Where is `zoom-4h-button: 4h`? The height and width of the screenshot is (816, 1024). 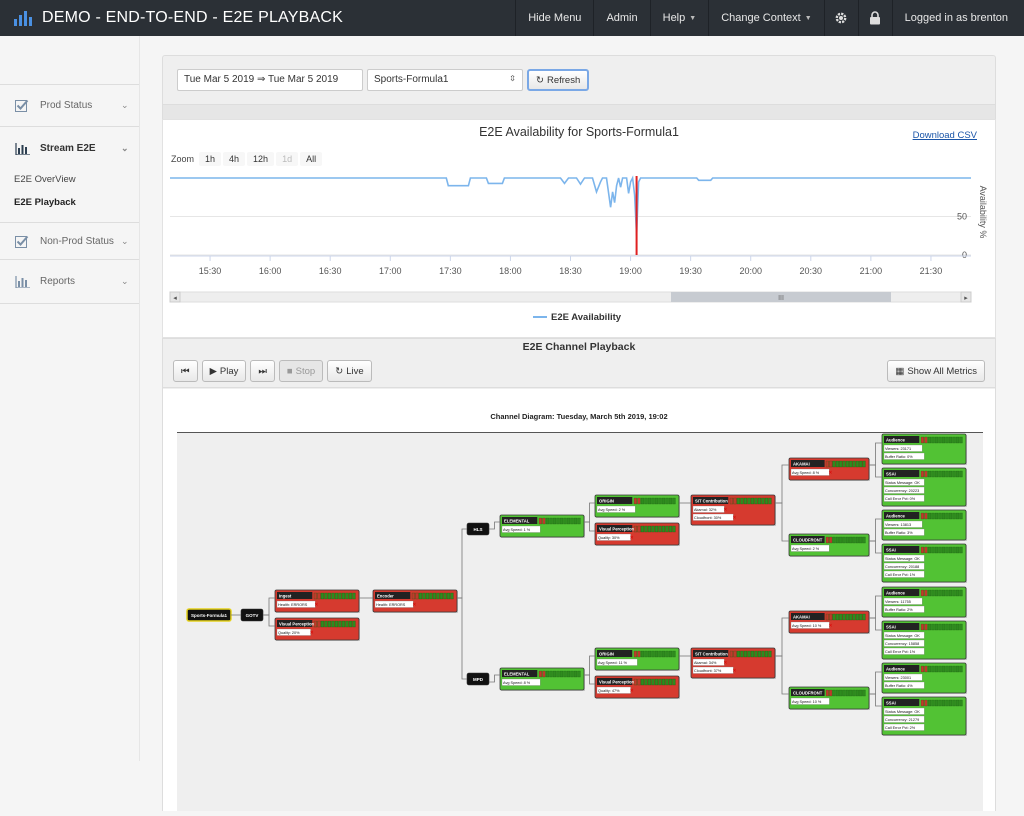 zoom-4h-button: 4h is located at coordinates (234, 159).